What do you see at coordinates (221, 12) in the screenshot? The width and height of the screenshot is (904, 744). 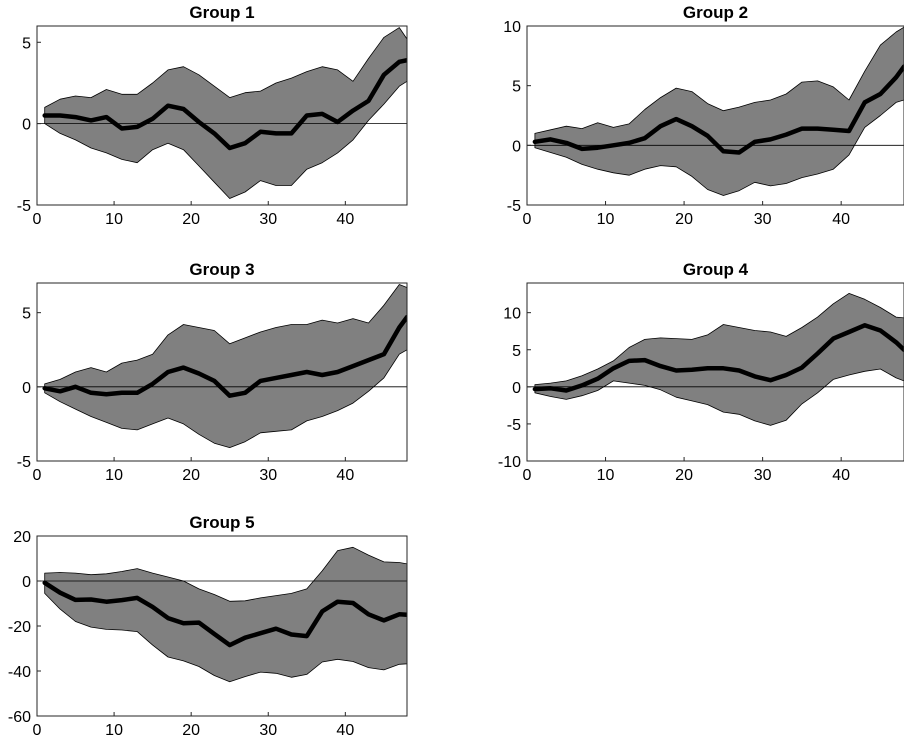 I see `panel-title: Group 1` at bounding box center [221, 12].